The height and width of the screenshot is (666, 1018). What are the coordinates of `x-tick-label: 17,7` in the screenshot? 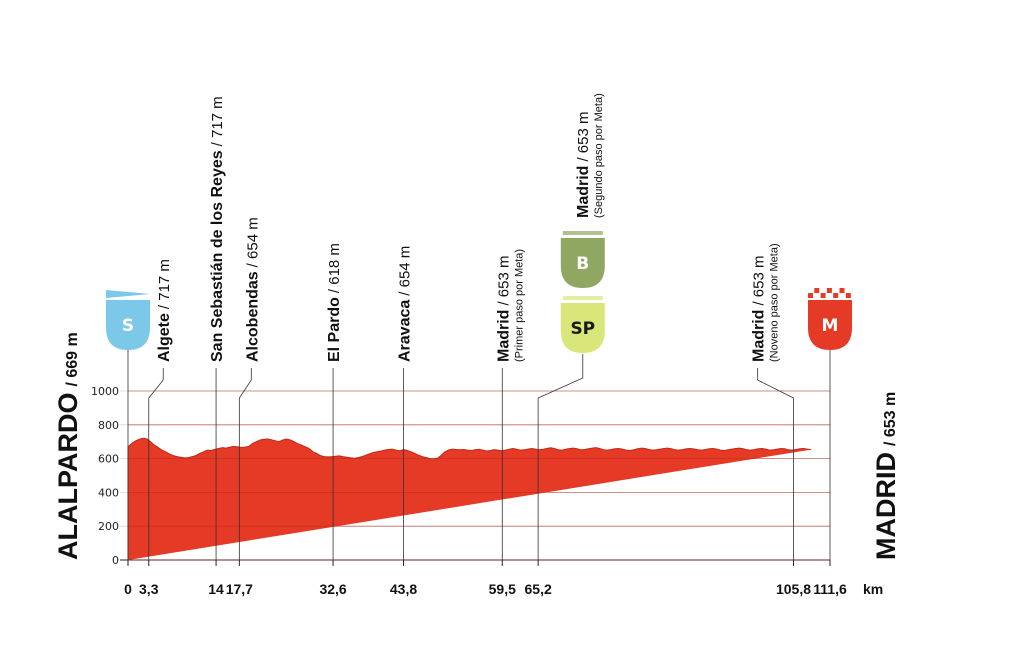 It's located at (239, 589).